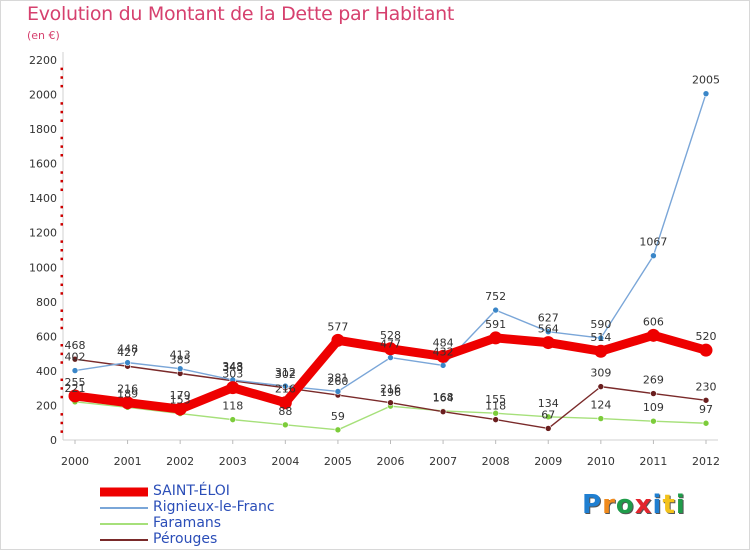 This screenshot has width=750, height=550. I want to click on x-tick-label: 2012, so click(706, 461).